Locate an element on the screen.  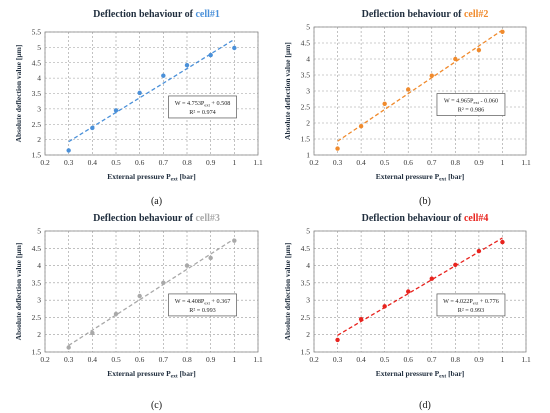
y-tick-label: 5 is located at coordinates (39, 47).